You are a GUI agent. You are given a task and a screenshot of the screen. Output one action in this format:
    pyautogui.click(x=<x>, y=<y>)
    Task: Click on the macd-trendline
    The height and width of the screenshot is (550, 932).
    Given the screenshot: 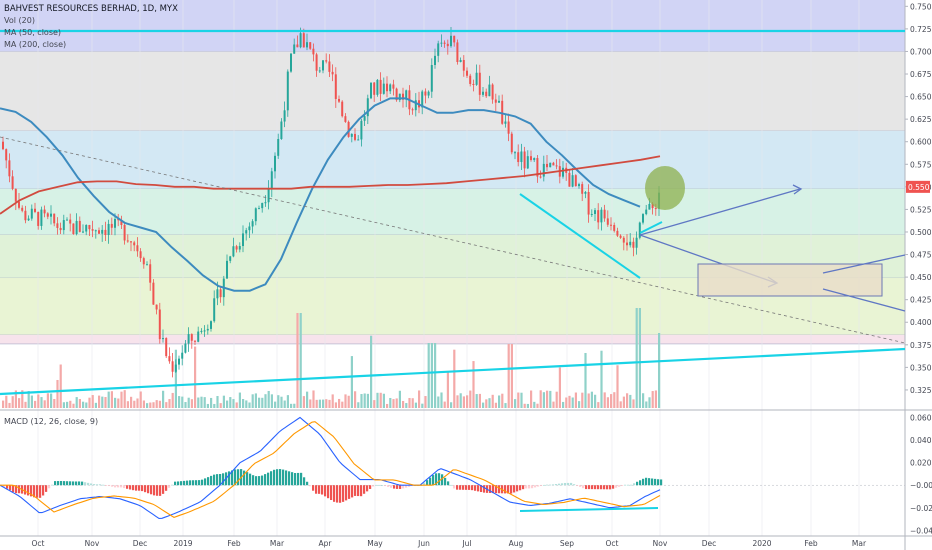 What is the action you would take?
    pyautogui.click(x=589, y=509)
    